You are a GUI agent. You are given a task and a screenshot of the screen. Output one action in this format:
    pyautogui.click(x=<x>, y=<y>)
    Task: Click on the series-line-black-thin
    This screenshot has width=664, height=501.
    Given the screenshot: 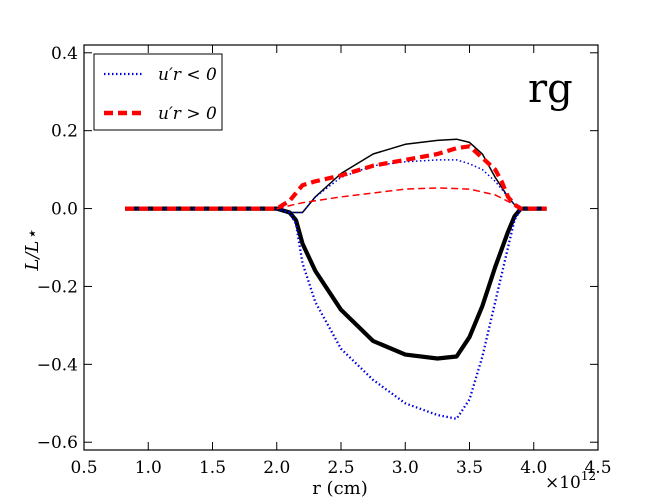 What is the action you would take?
    pyautogui.click(x=336, y=176)
    